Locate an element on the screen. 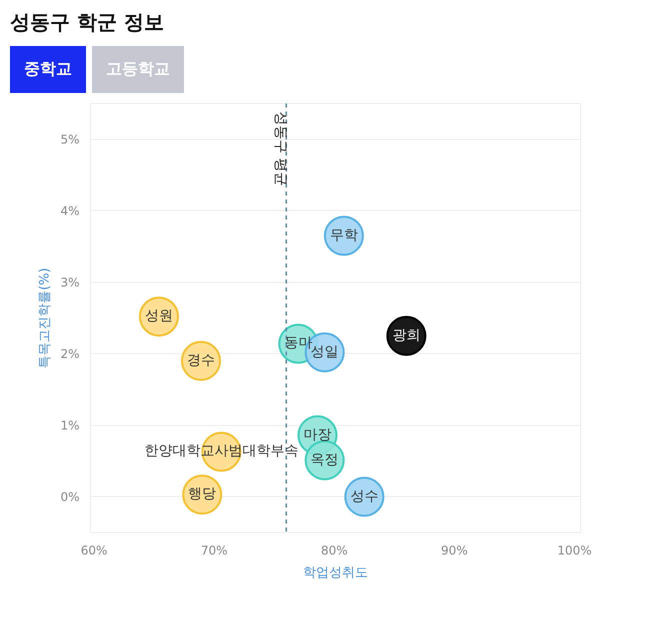 This screenshot has height=623, width=650. text: 고등학교 is located at coordinates (138, 69).